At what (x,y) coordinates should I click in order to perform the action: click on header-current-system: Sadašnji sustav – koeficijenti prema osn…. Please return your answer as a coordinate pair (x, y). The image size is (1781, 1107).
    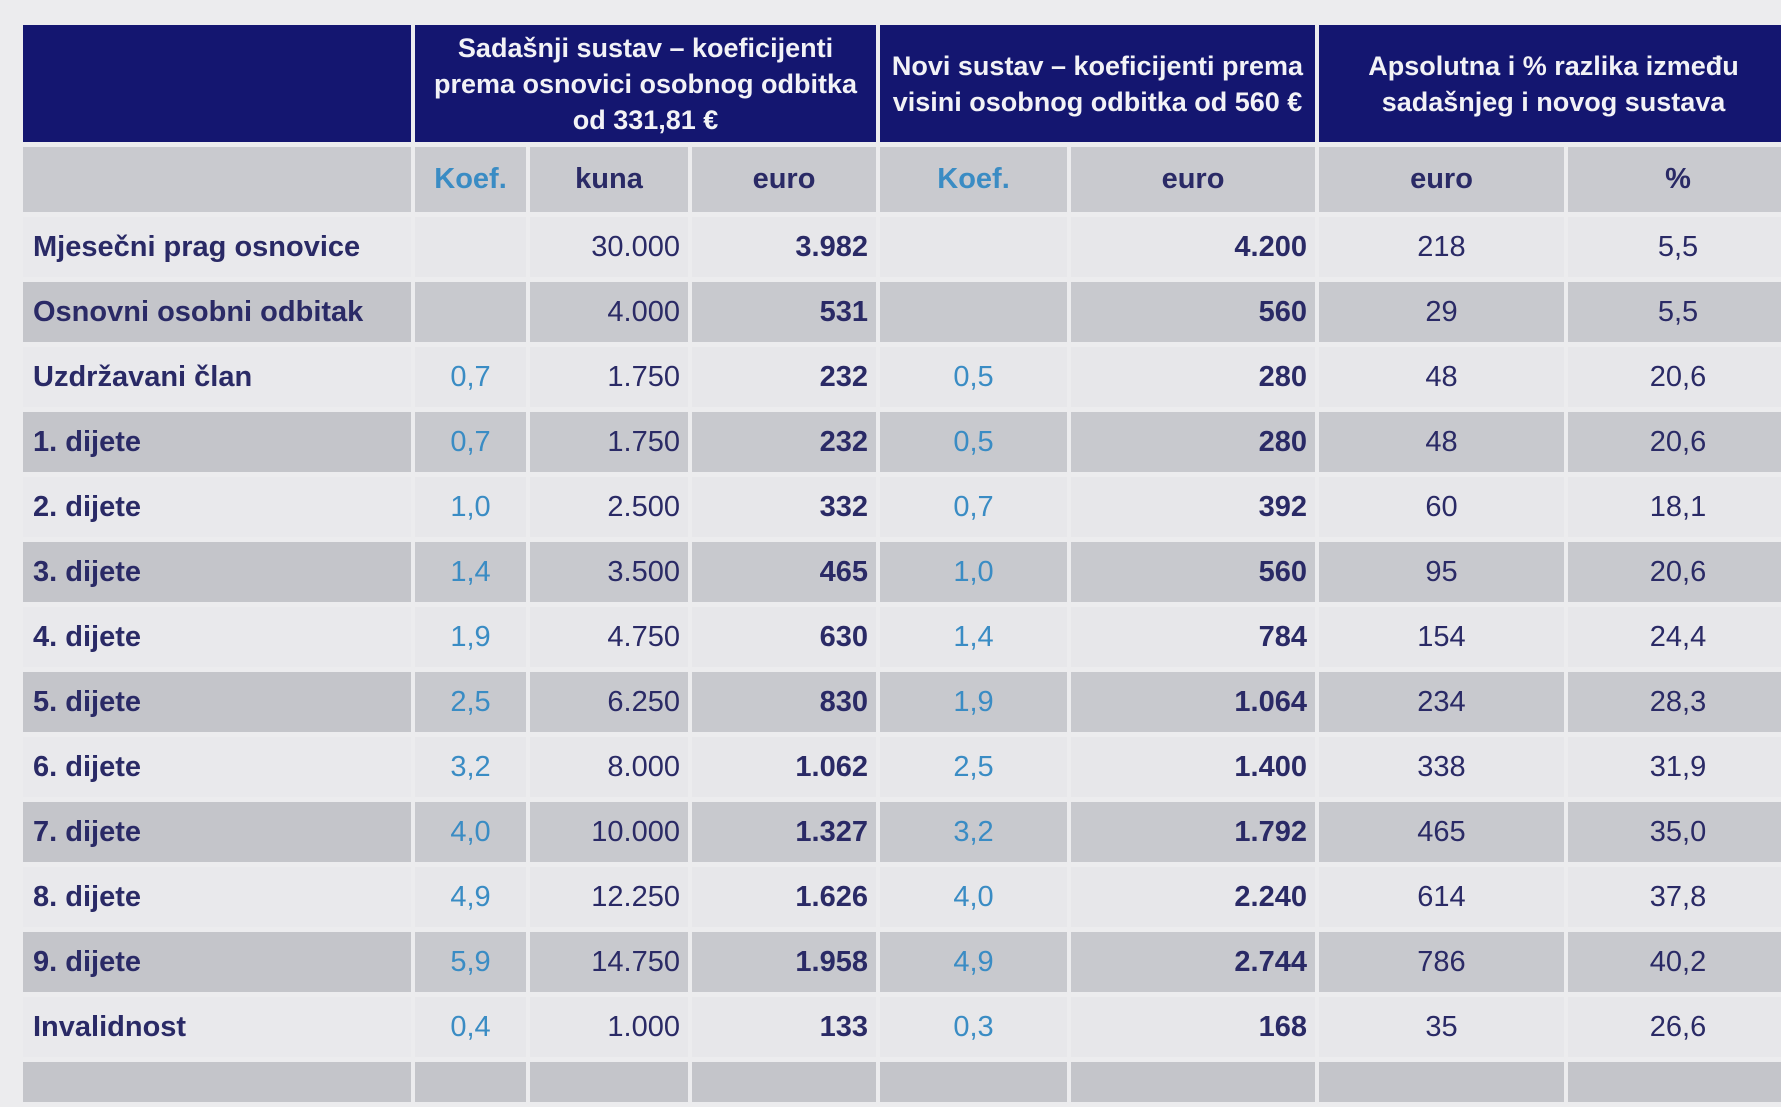
    Looking at the image, I should click on (645, 83).